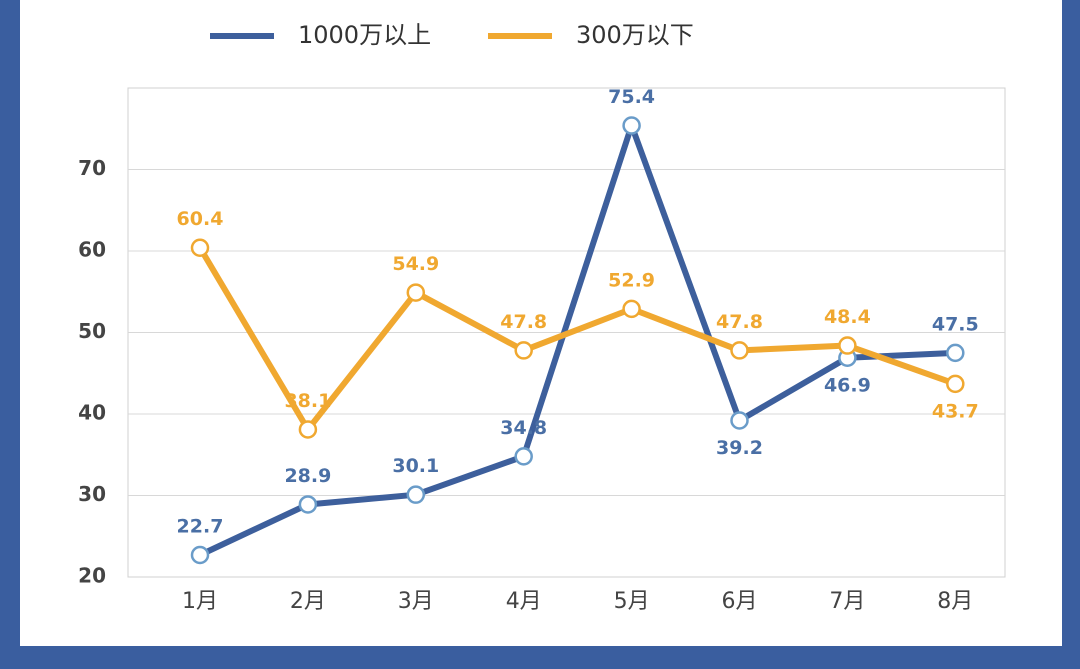 The image size is (1080, 669). I want to click on x-tick-label: 7月, so click(847, 601).